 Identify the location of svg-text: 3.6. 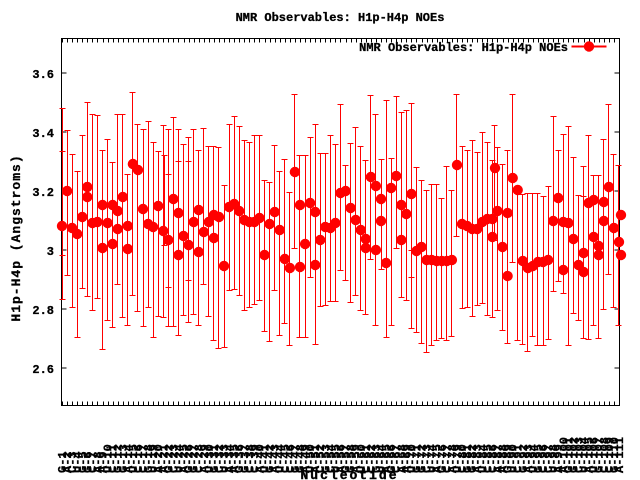
(43, 75).